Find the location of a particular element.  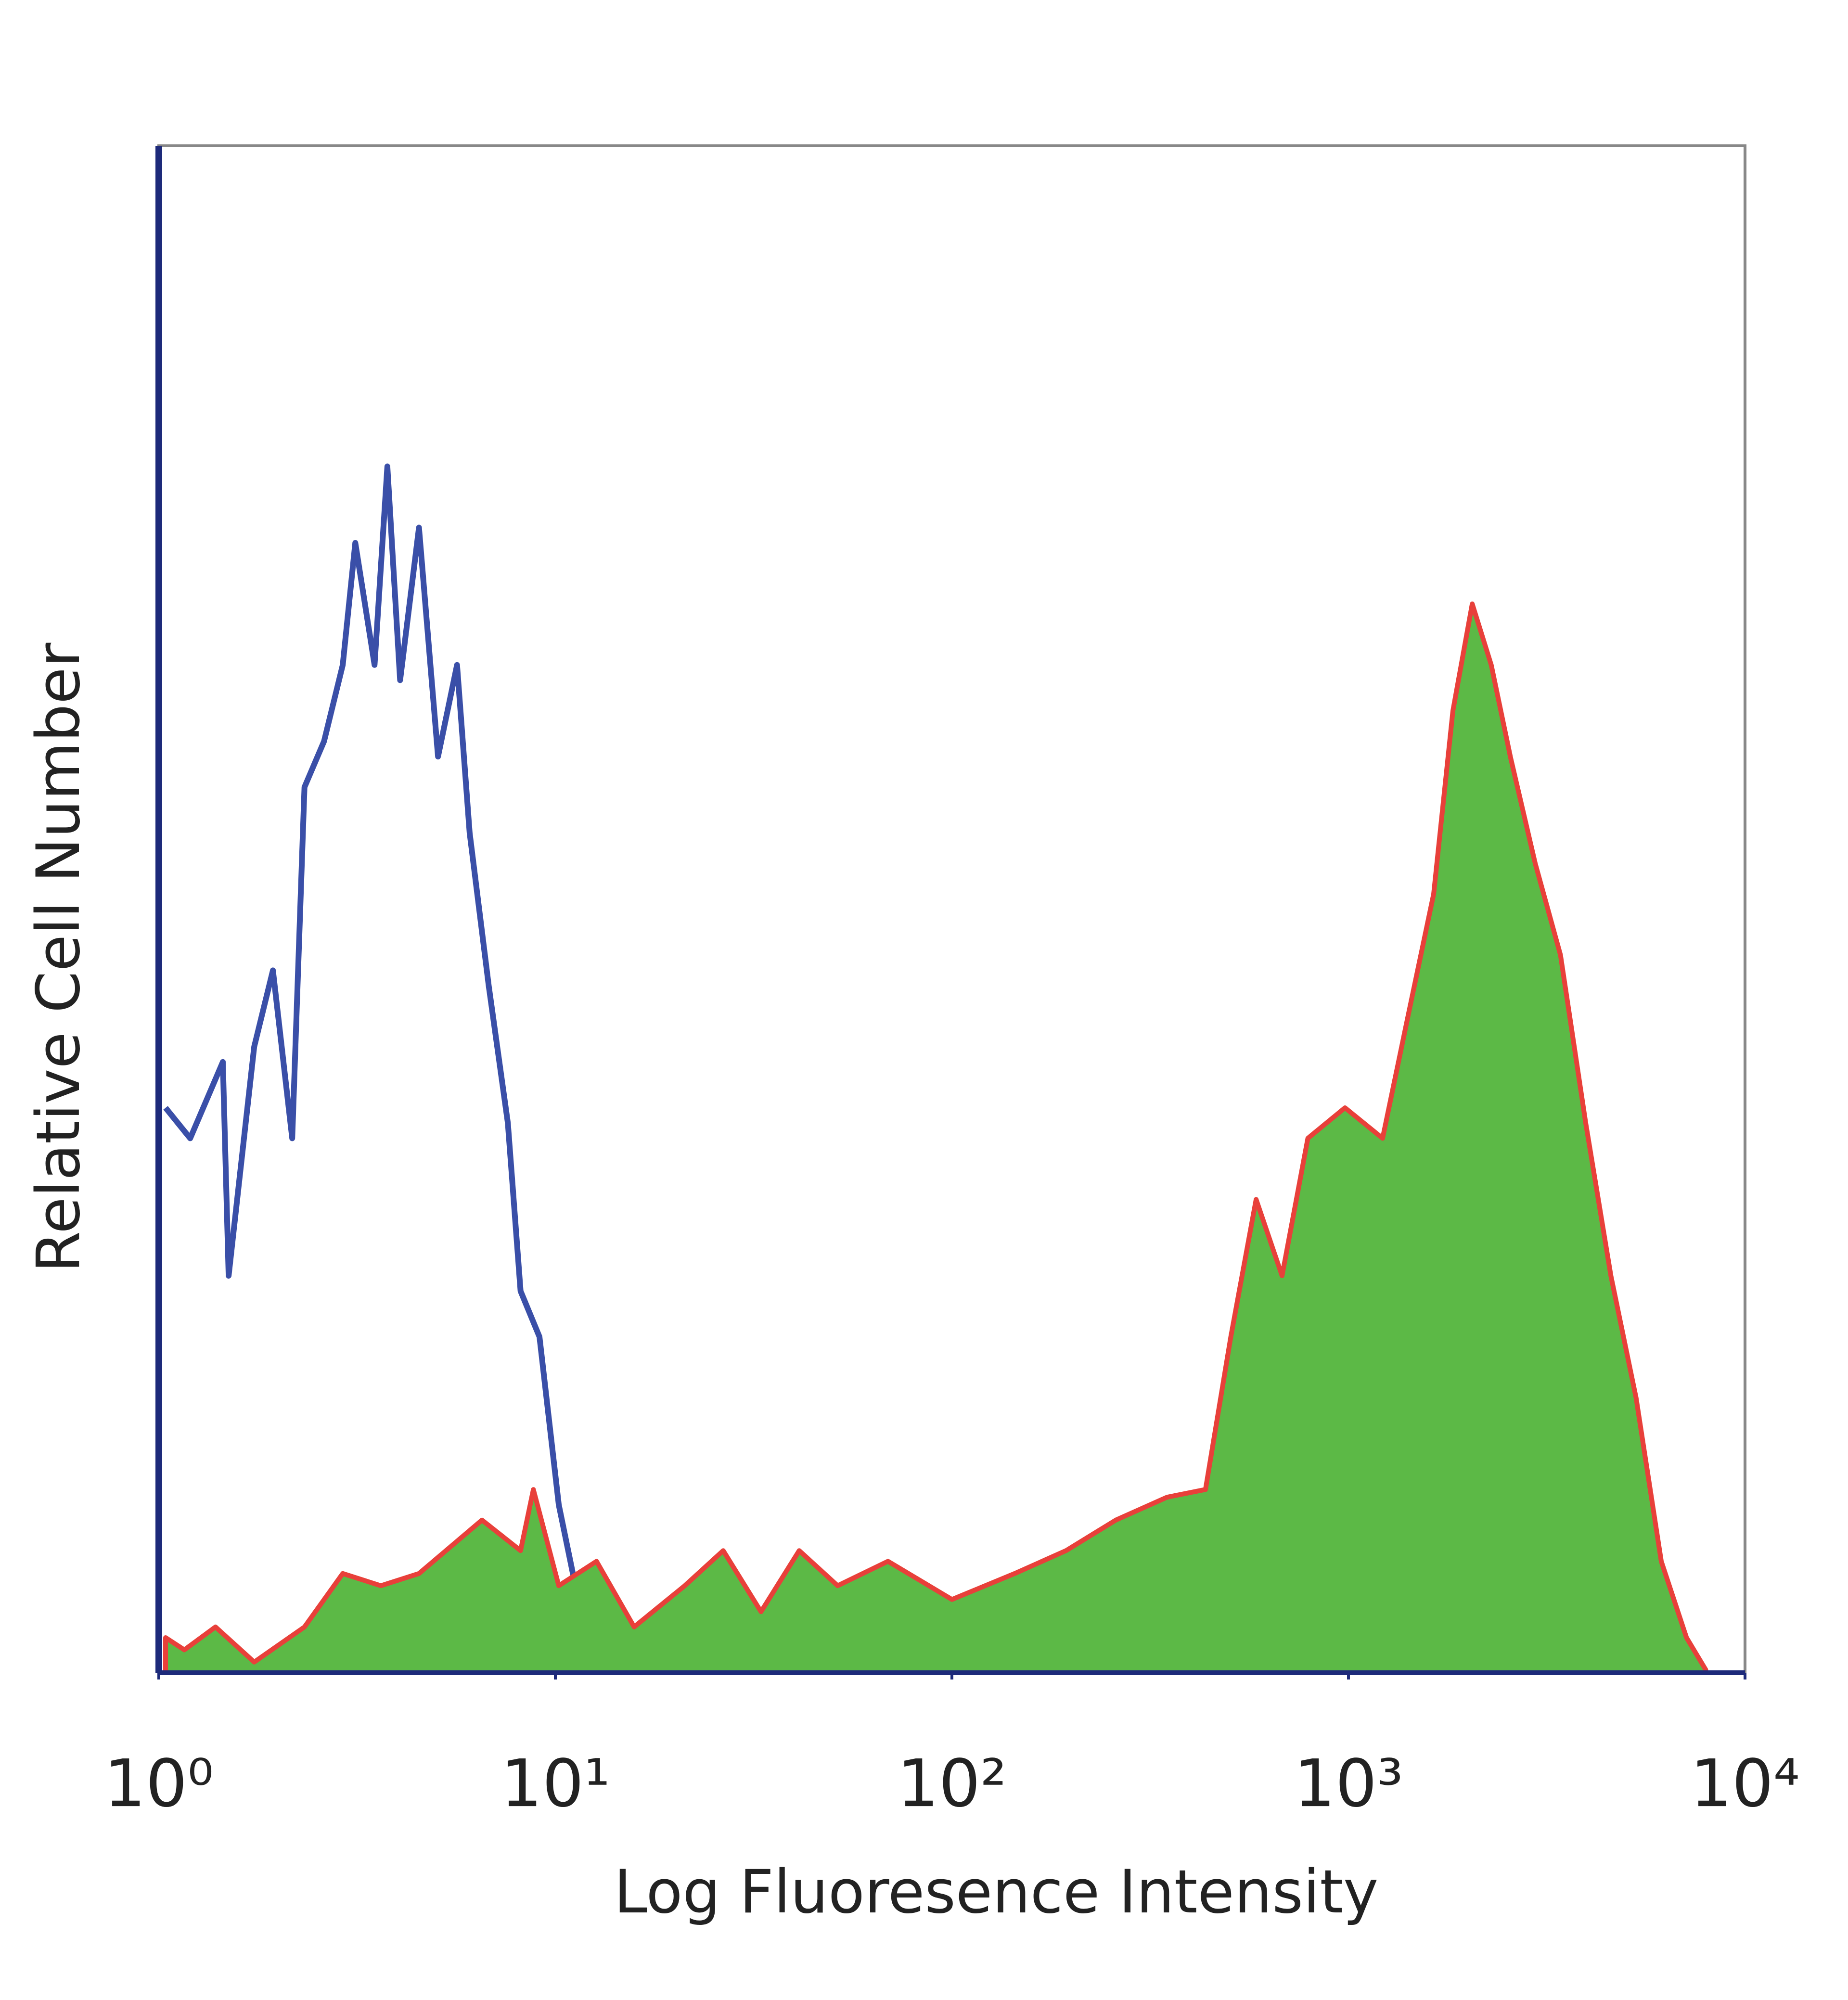

x-tick-label: 10³ is located at coordinates (1348, 1784).